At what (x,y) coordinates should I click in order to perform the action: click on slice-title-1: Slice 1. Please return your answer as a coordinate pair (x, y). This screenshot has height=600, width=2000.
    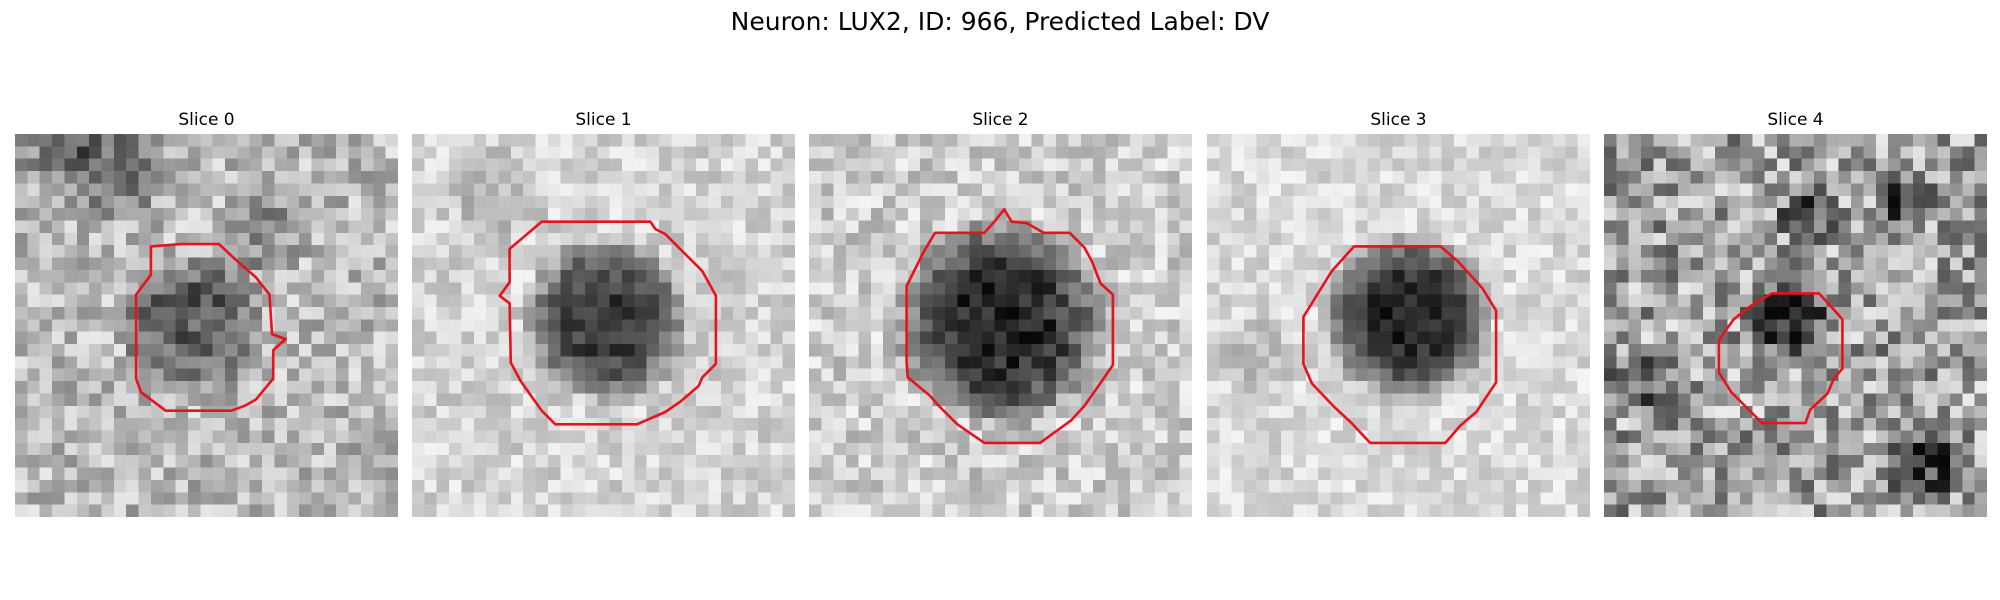
    Looking at the image, I should click on (603, 120).